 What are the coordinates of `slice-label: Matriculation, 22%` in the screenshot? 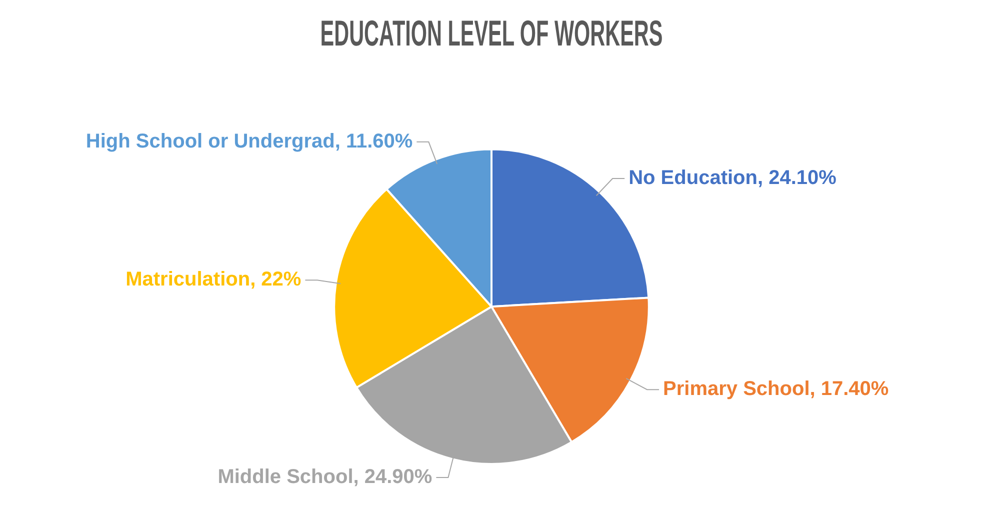 It's located at (214, 279).